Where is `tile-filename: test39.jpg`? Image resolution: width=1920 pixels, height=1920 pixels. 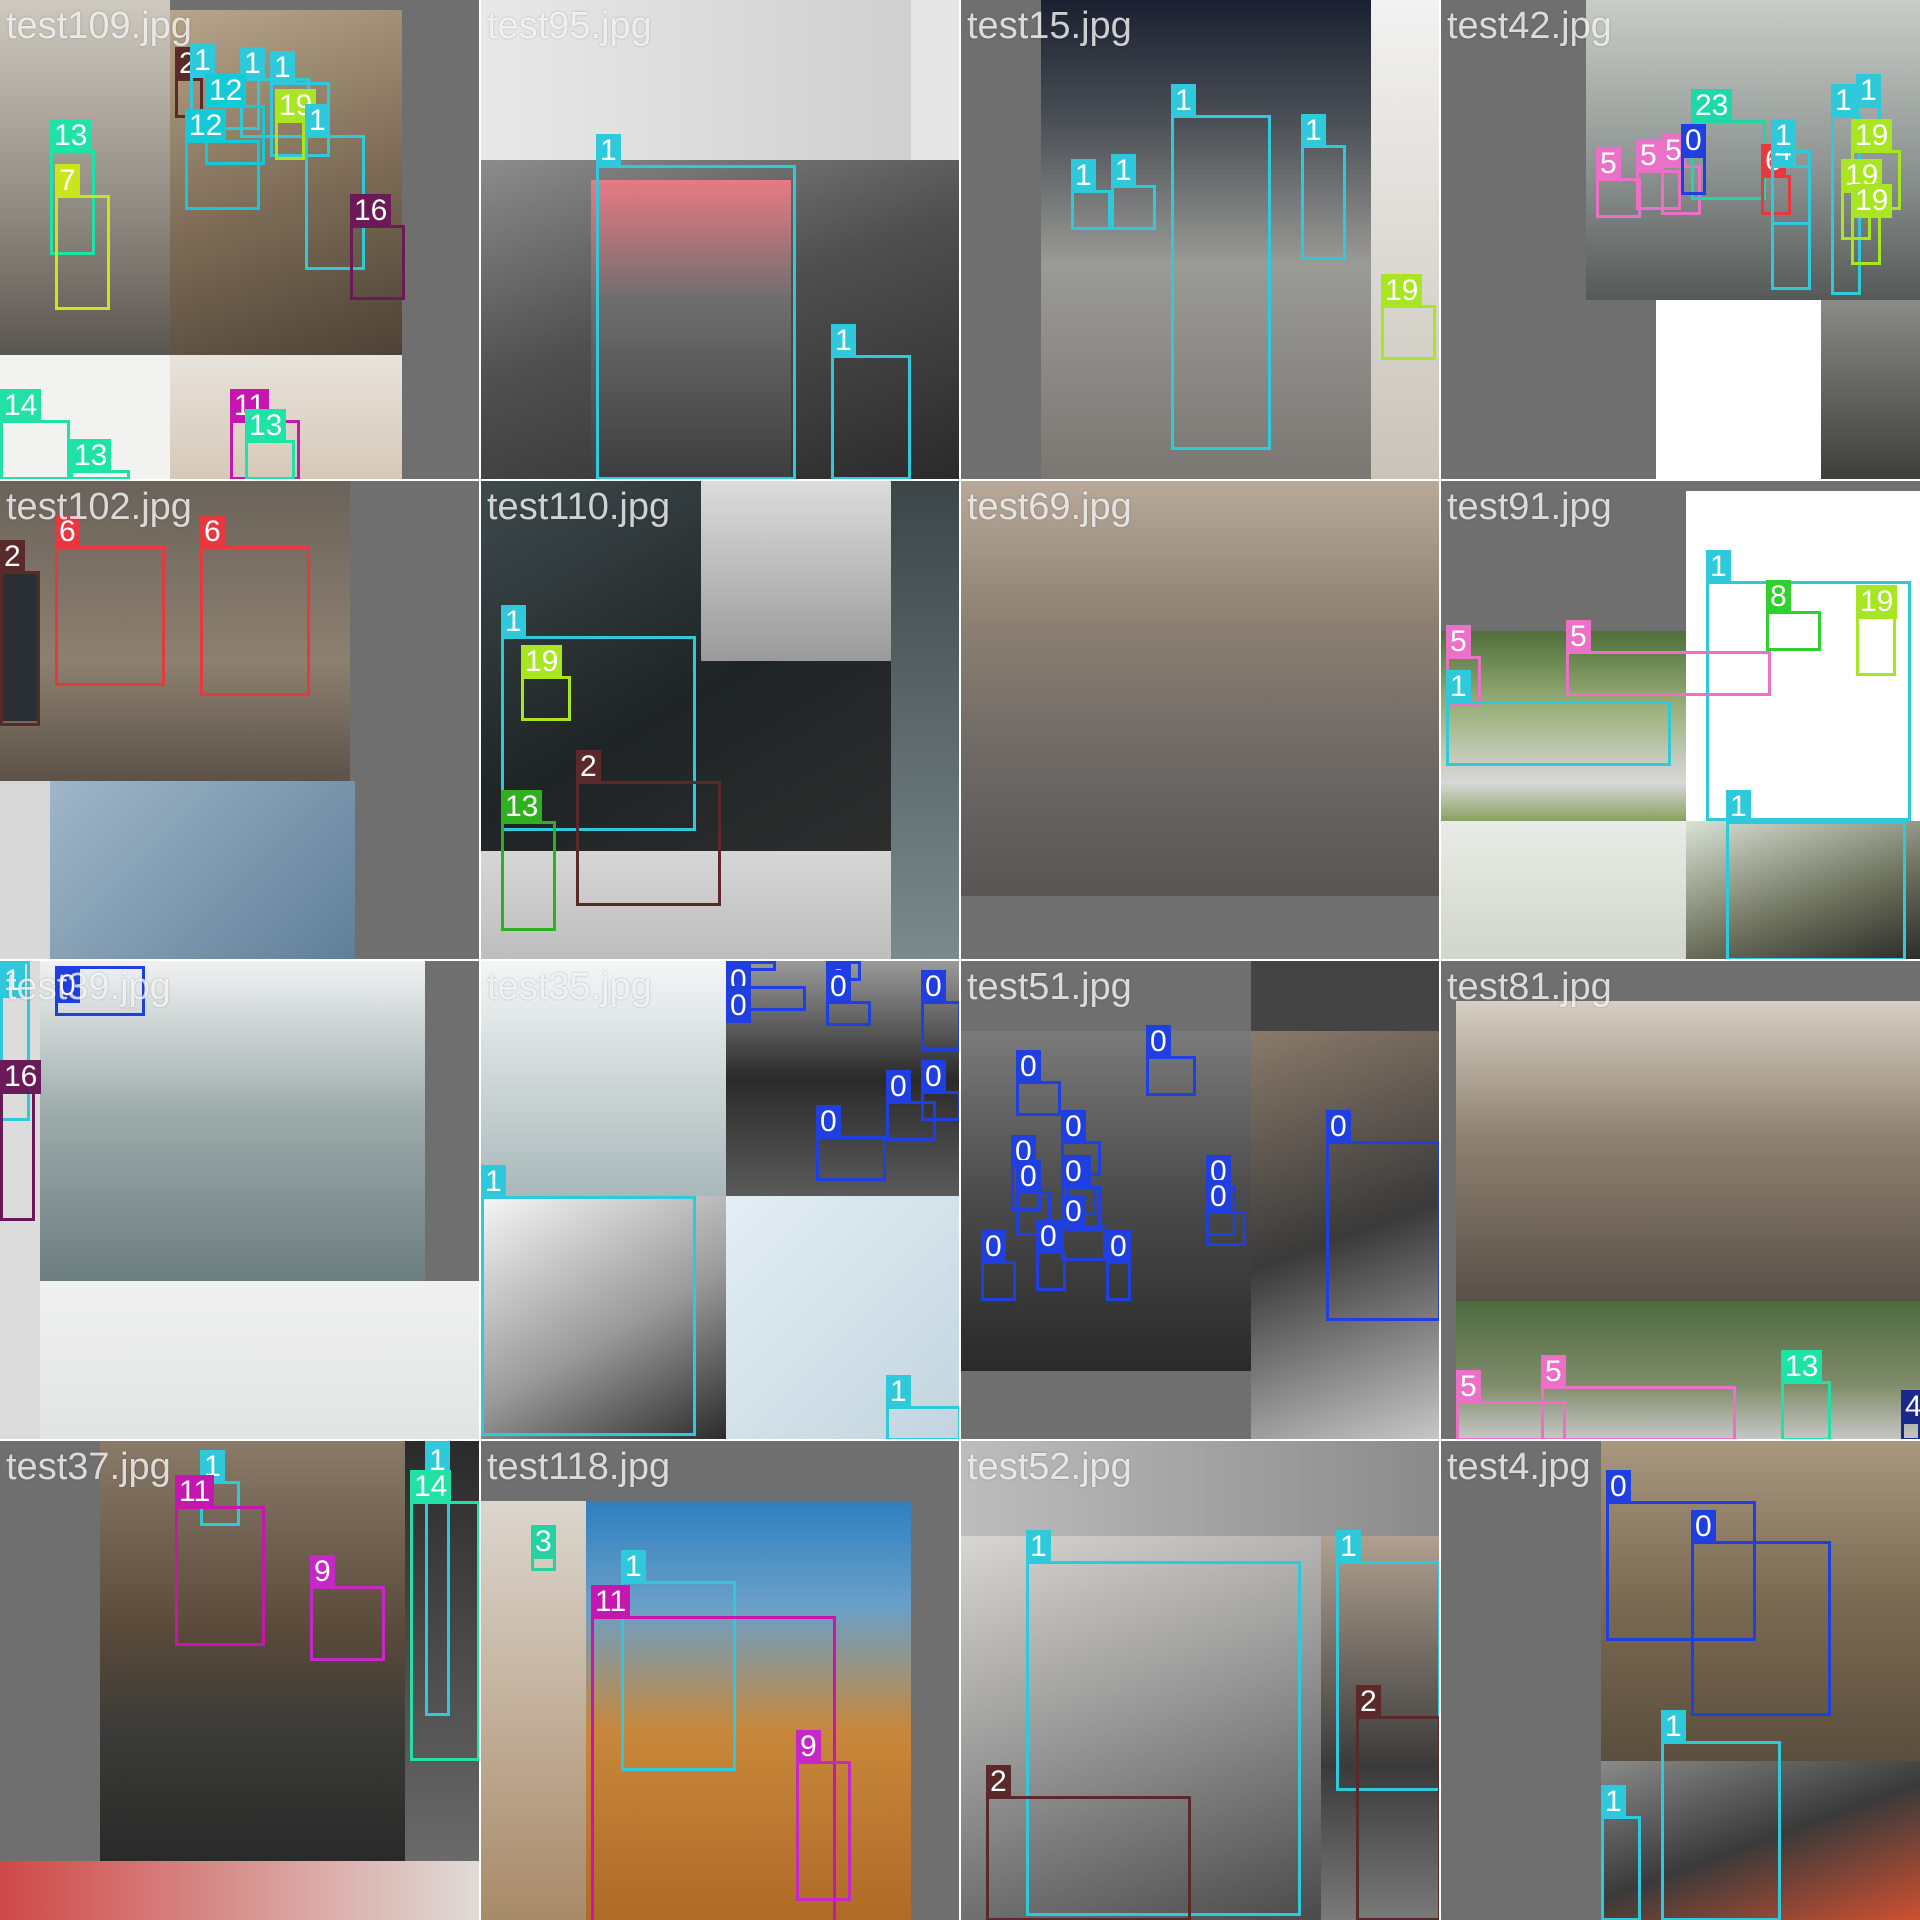 tile-filename: test39.jpg is located at coordinates (88, 987).